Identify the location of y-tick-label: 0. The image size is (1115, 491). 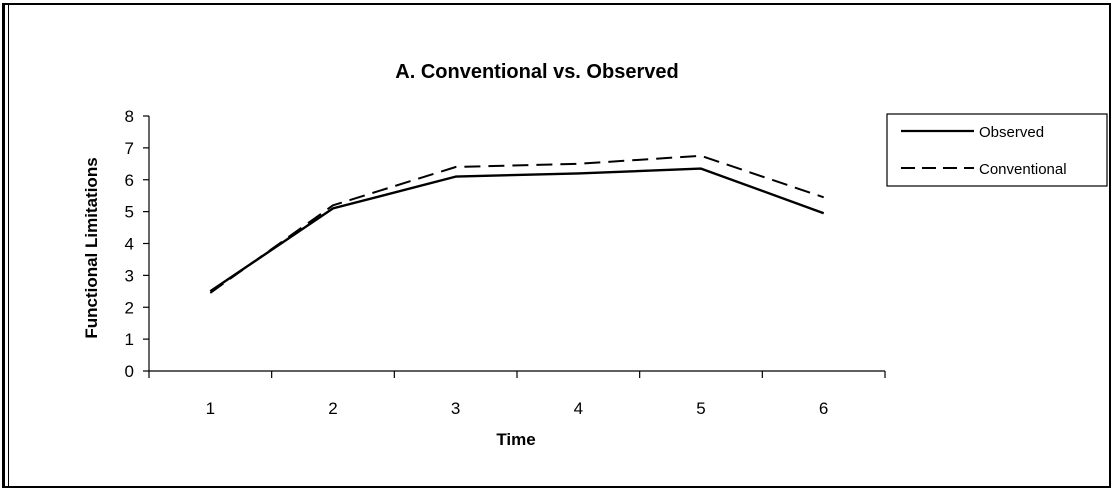
(129, 371).